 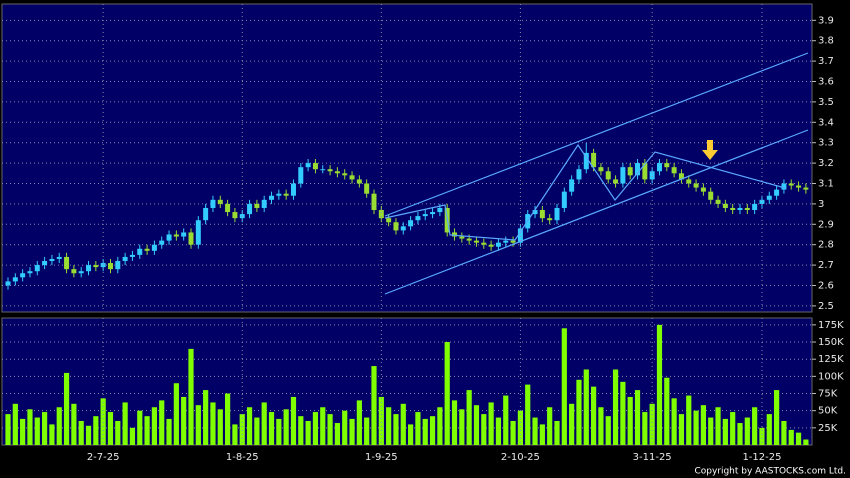 What do you see at coordinates (831, 359) in the screenshot?
I see `y-tick-label: 125K` at bounding box center [831, 359].